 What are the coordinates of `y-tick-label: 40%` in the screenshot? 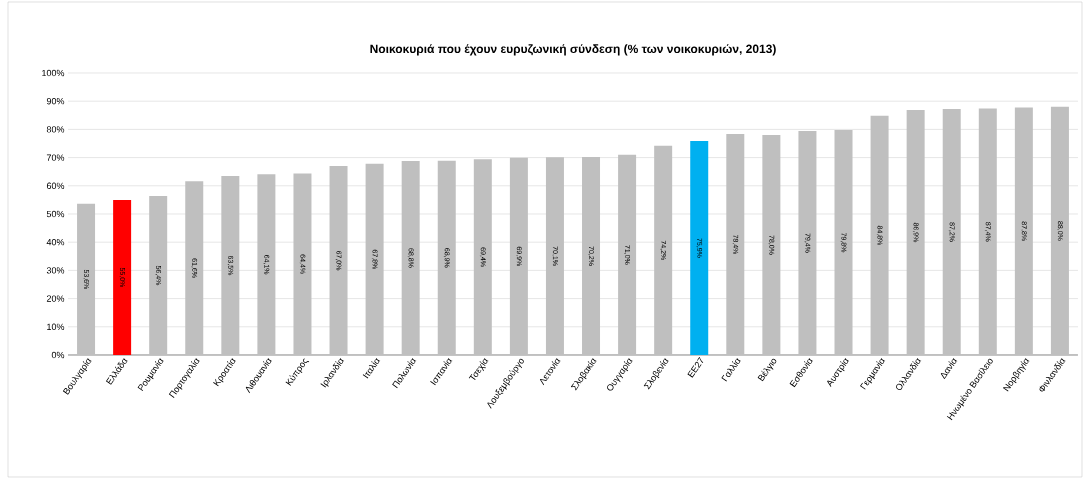 It's located at (55, 242).